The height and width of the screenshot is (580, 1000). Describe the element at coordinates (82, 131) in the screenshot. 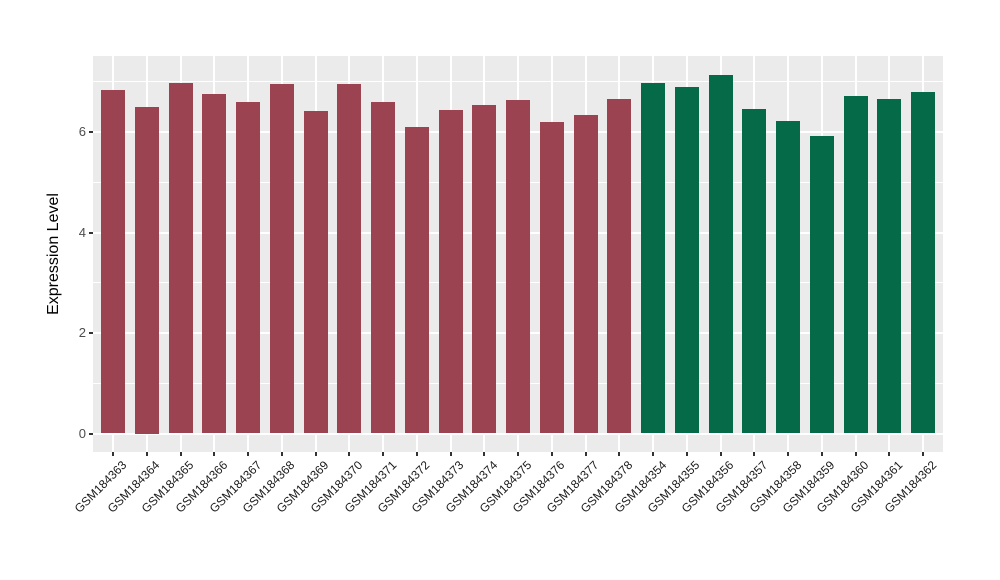

I see `y-tick-label: 6` at that location.